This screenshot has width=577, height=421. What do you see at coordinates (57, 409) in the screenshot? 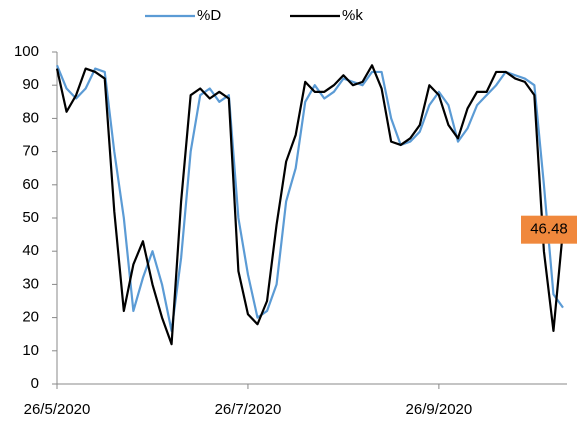
I see `x-tick-label: 26/5/2020` at bounding box center [57, 409].